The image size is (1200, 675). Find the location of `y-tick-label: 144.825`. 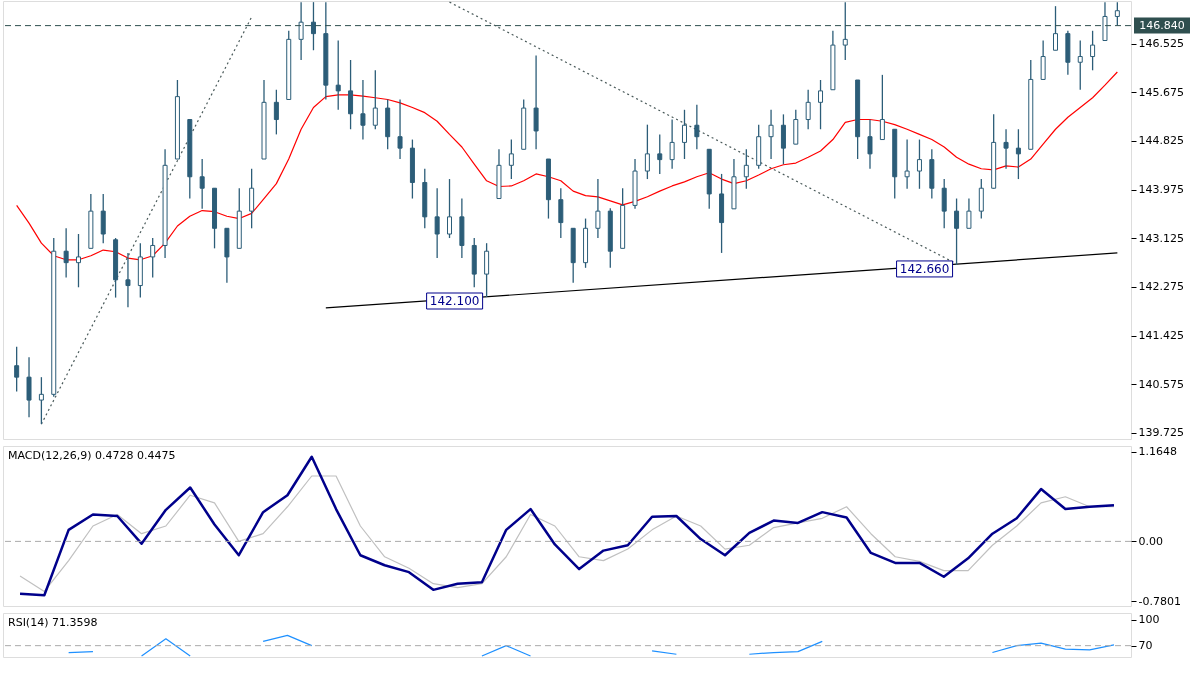

y-tick-label: 144.825 is located at coordinates (1161, 141).